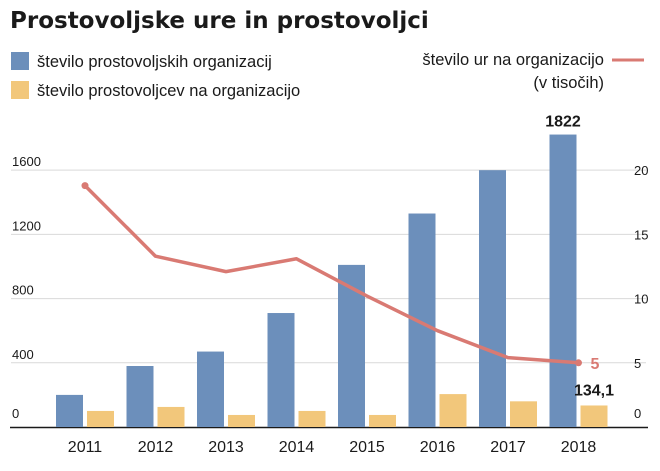 The height and width of the screenshot is (471, 660). I want to click on bar-organizations-2014, so click(281, 370).